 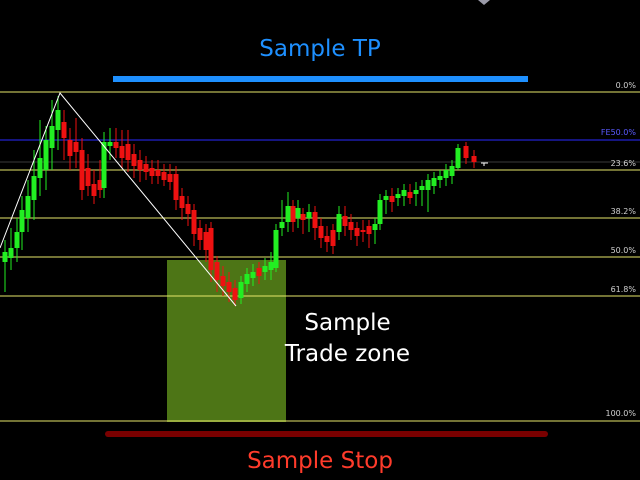 What do you see at coordinates (618, 132) in the screenshot?
I see `fe-label: FE50.0%` at bounding box center [618, 132].